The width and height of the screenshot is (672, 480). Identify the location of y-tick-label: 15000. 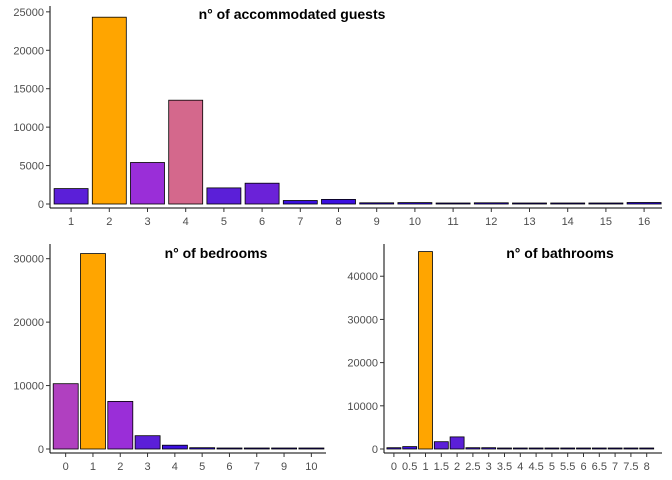
(28, 90).